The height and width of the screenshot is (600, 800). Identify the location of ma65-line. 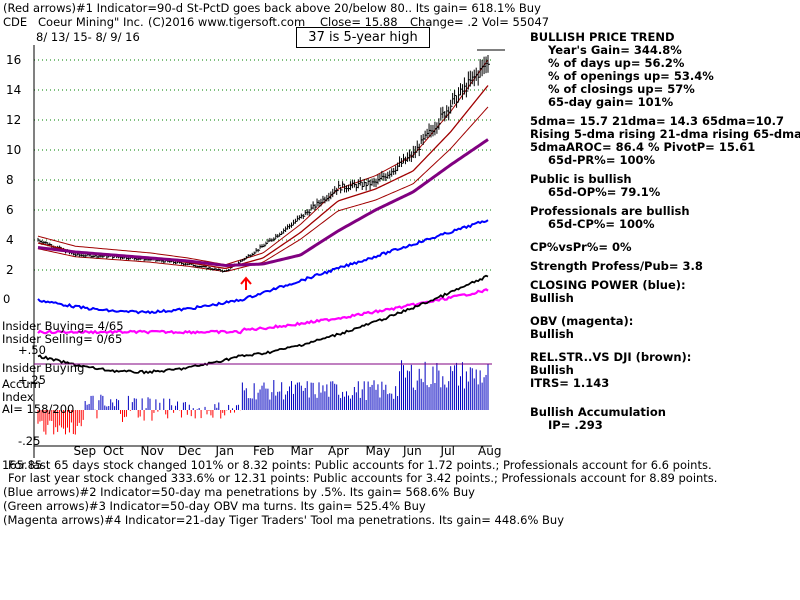
(263, 202).